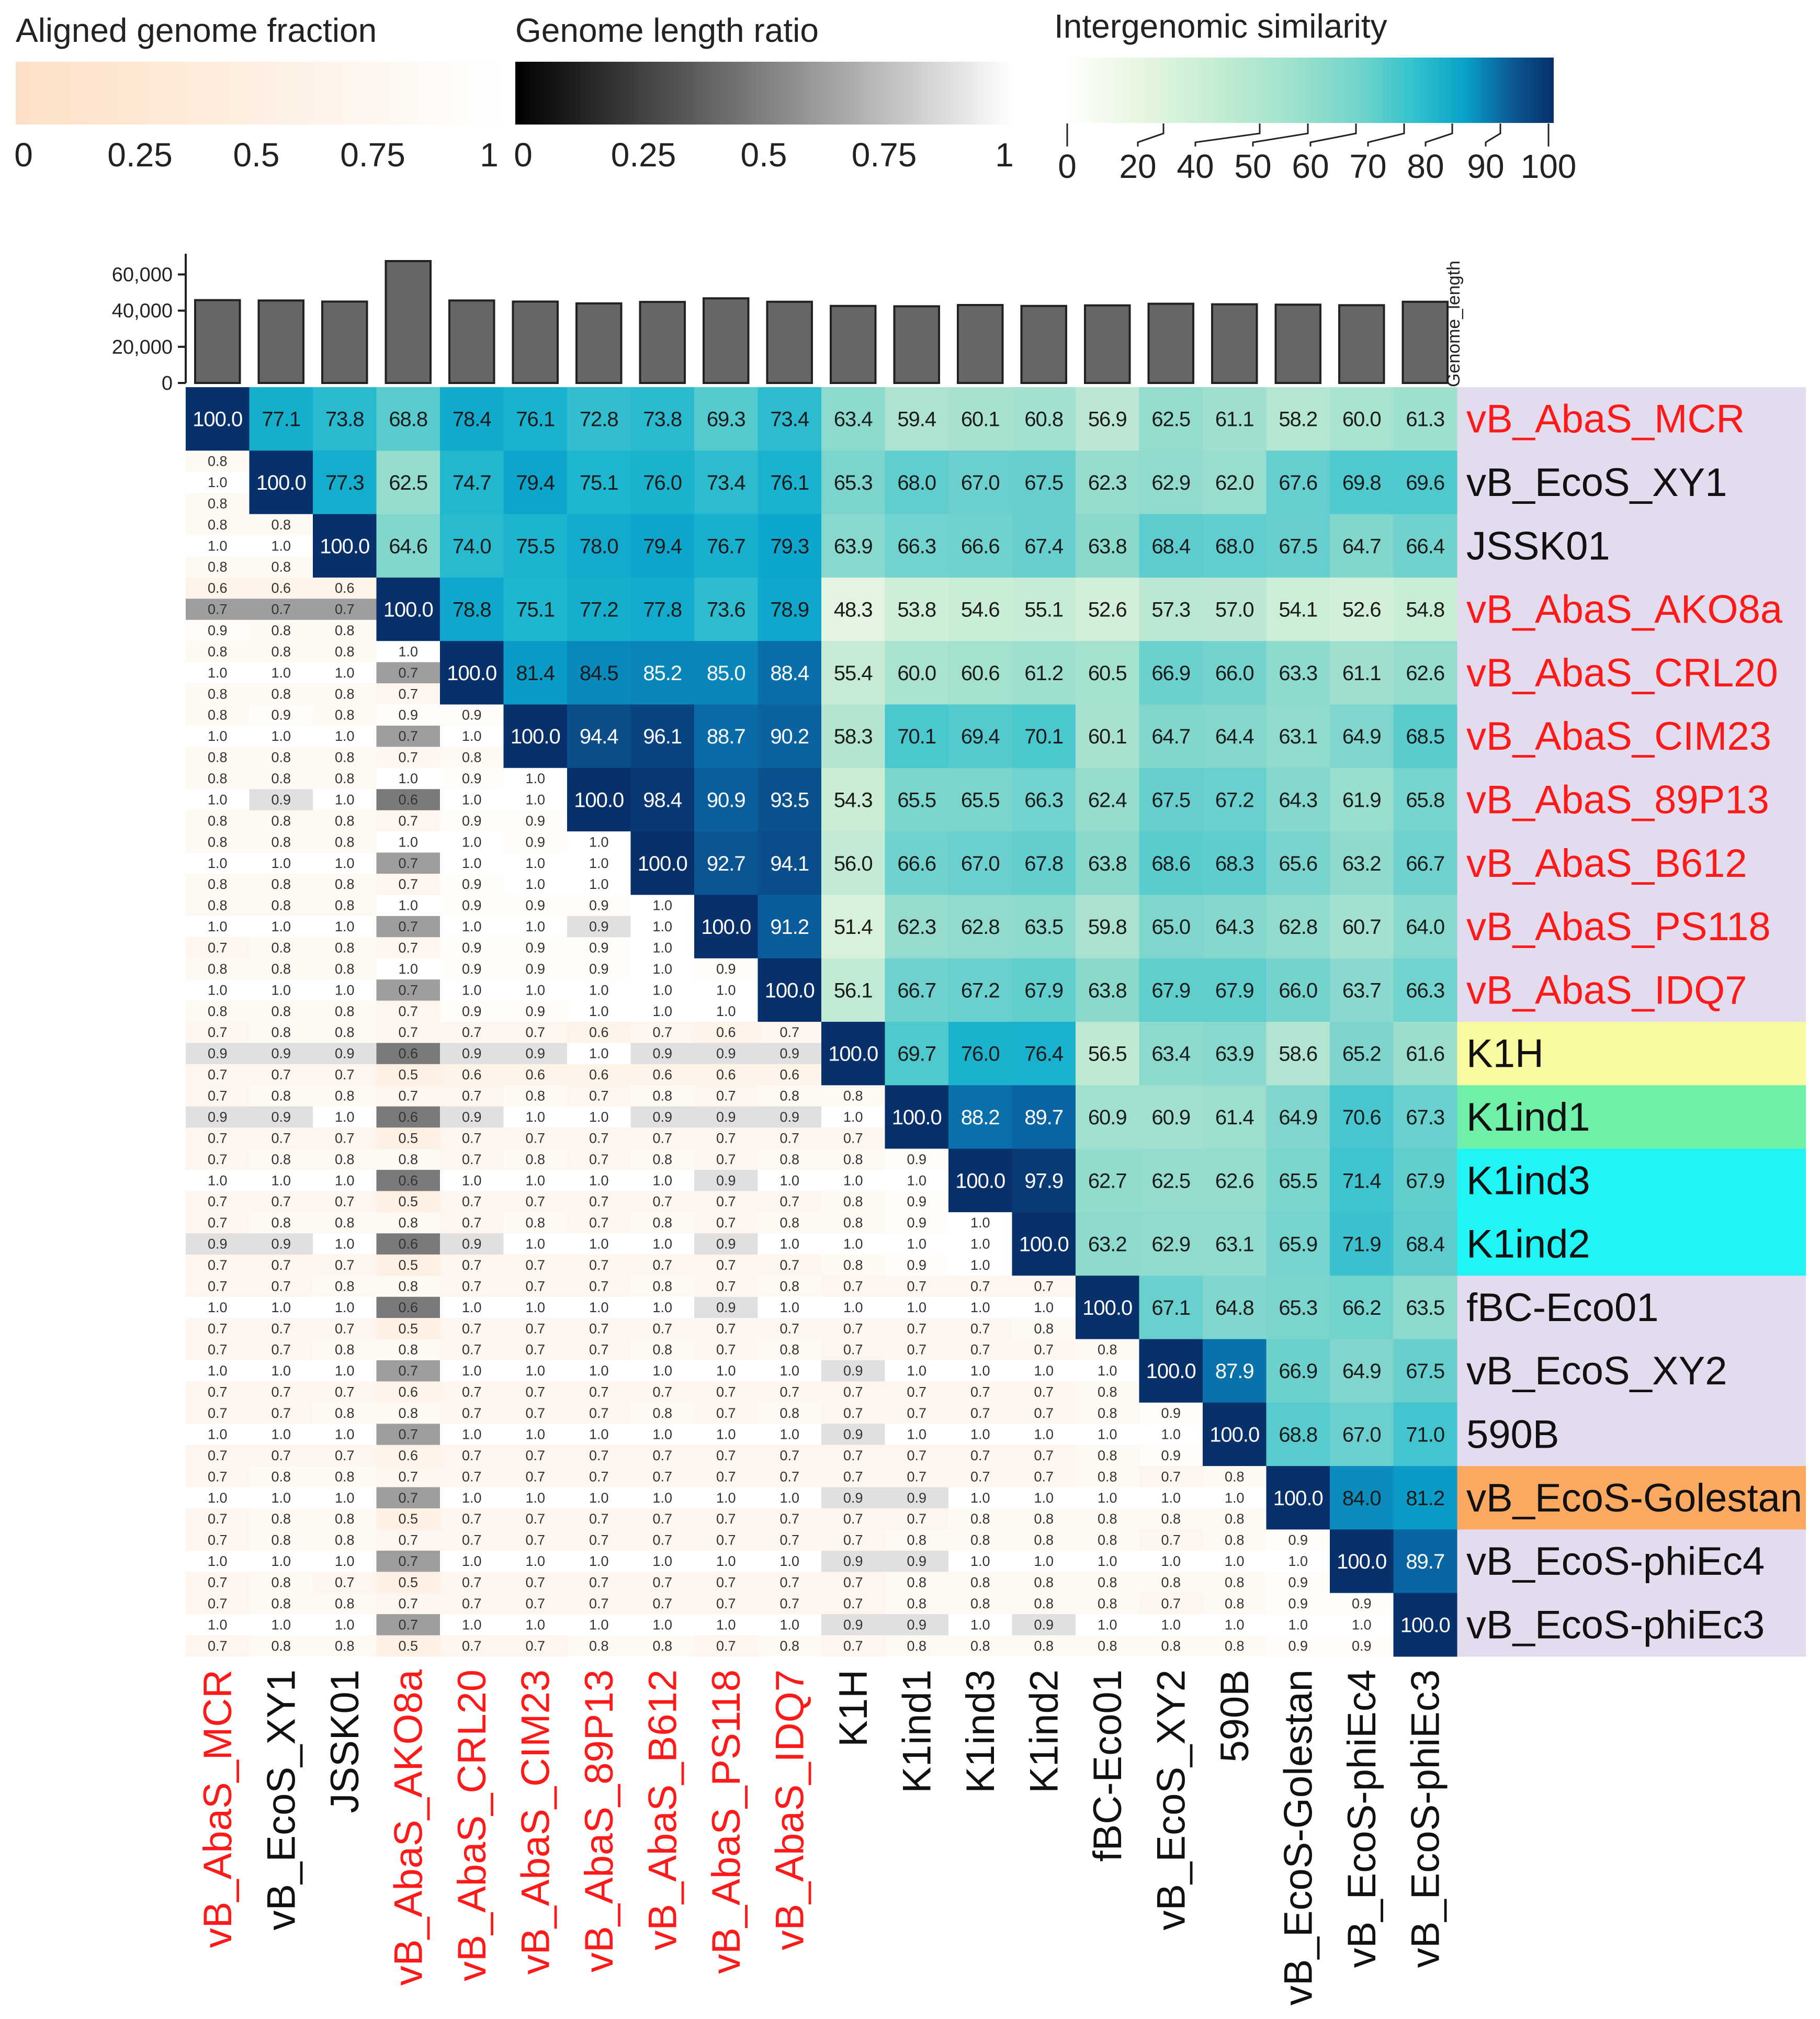 The width and height of the screenshot is (1820, 2019). I want to click on similarity-value: 63.2, so click(1107, 1244).